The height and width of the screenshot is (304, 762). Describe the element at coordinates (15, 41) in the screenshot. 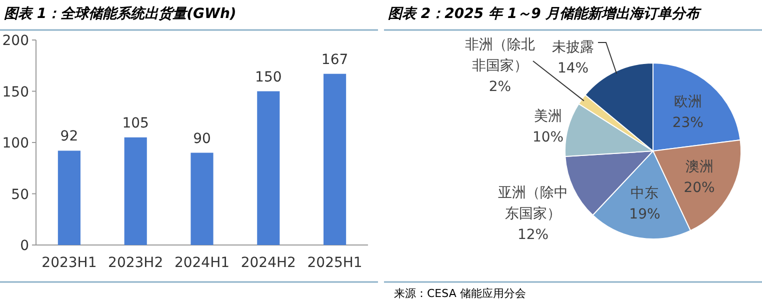

I see `y-tick-label: 200` at that location.